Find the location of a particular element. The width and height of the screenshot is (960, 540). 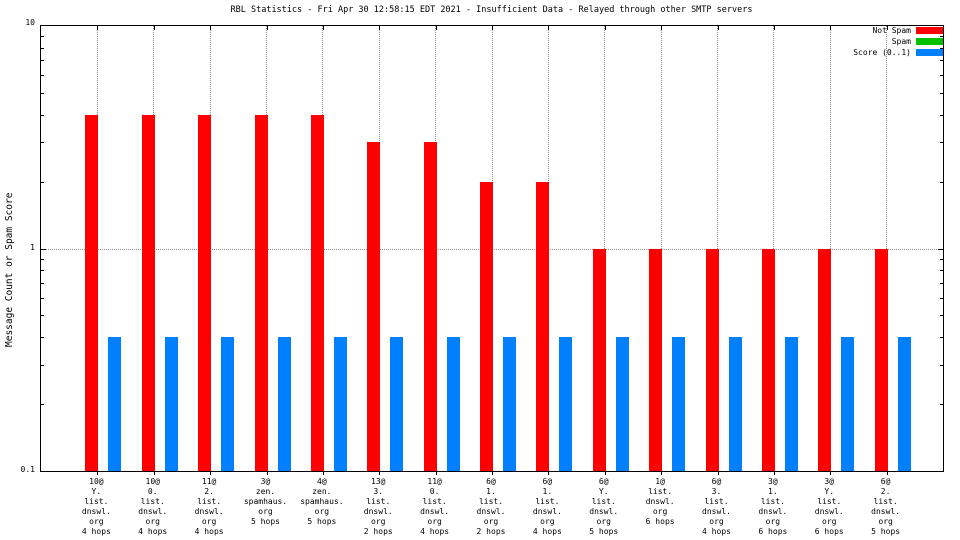

legend-row: Not Spam is located at coordinates (898, 30).